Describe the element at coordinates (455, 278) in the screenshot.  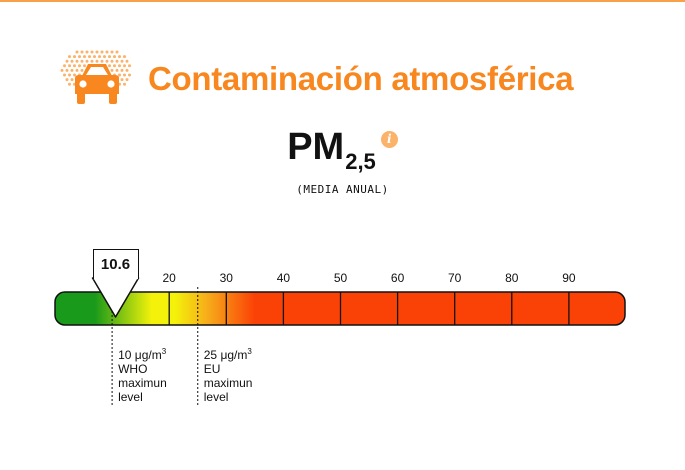
I see `tick-label: 70` at that location.